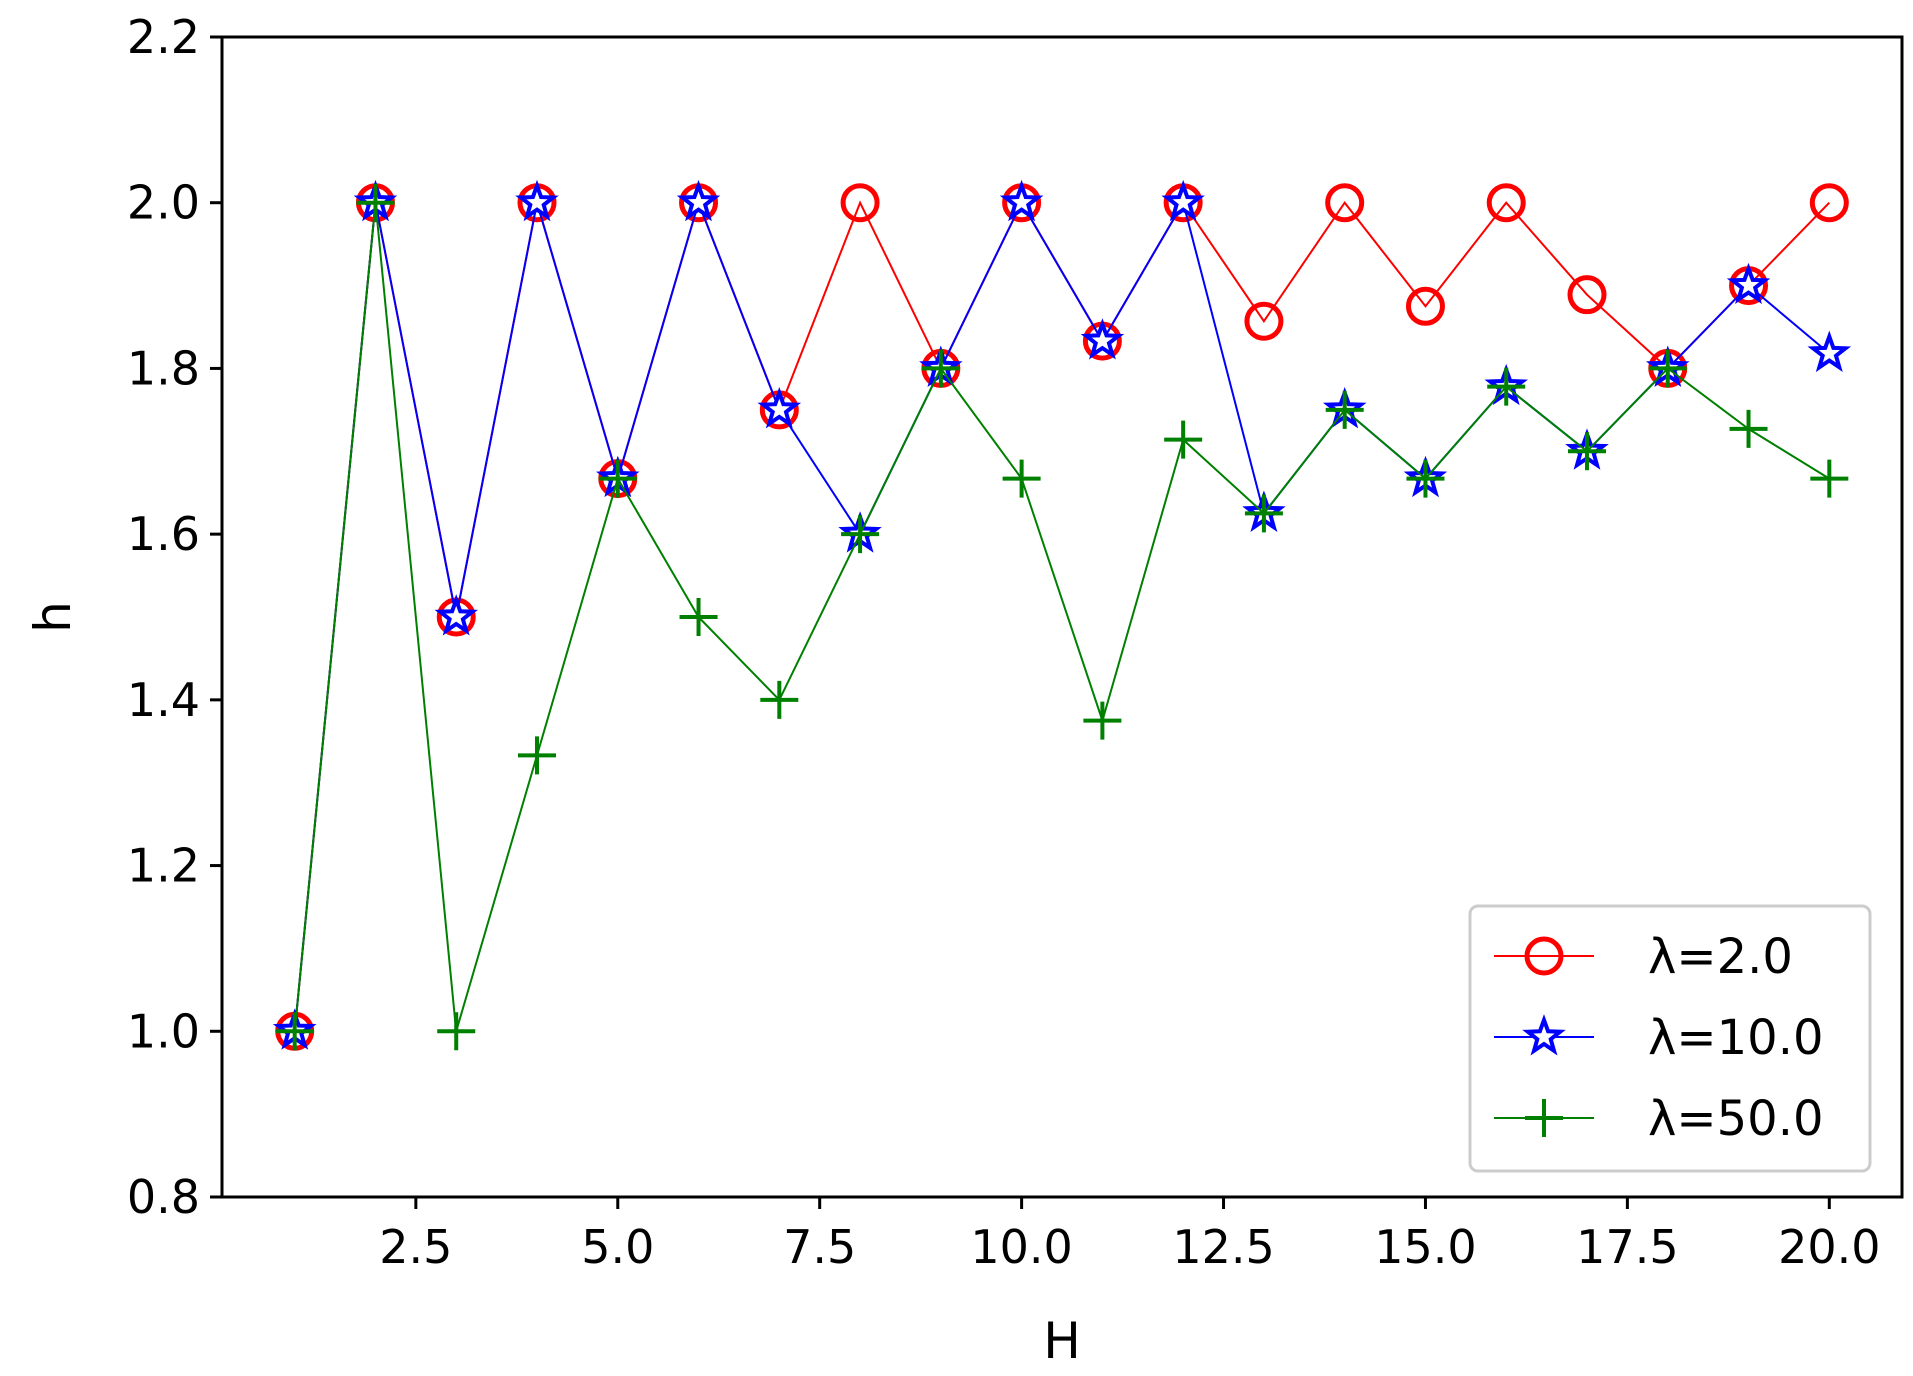  What do you see at coordinates (163, 203) in the screenshot?
I see `y-tick-label: 2.0` at bounding box center [163, 203].